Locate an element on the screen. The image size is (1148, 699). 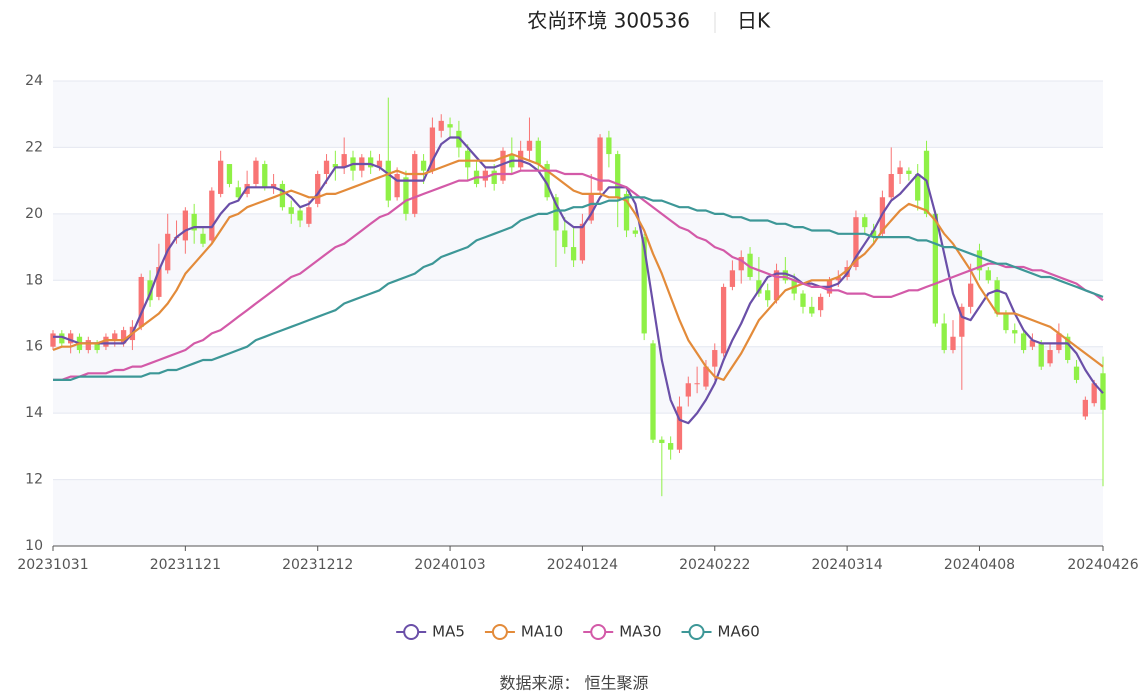
legend-label: MA10 is located at coordinates (542, 632).